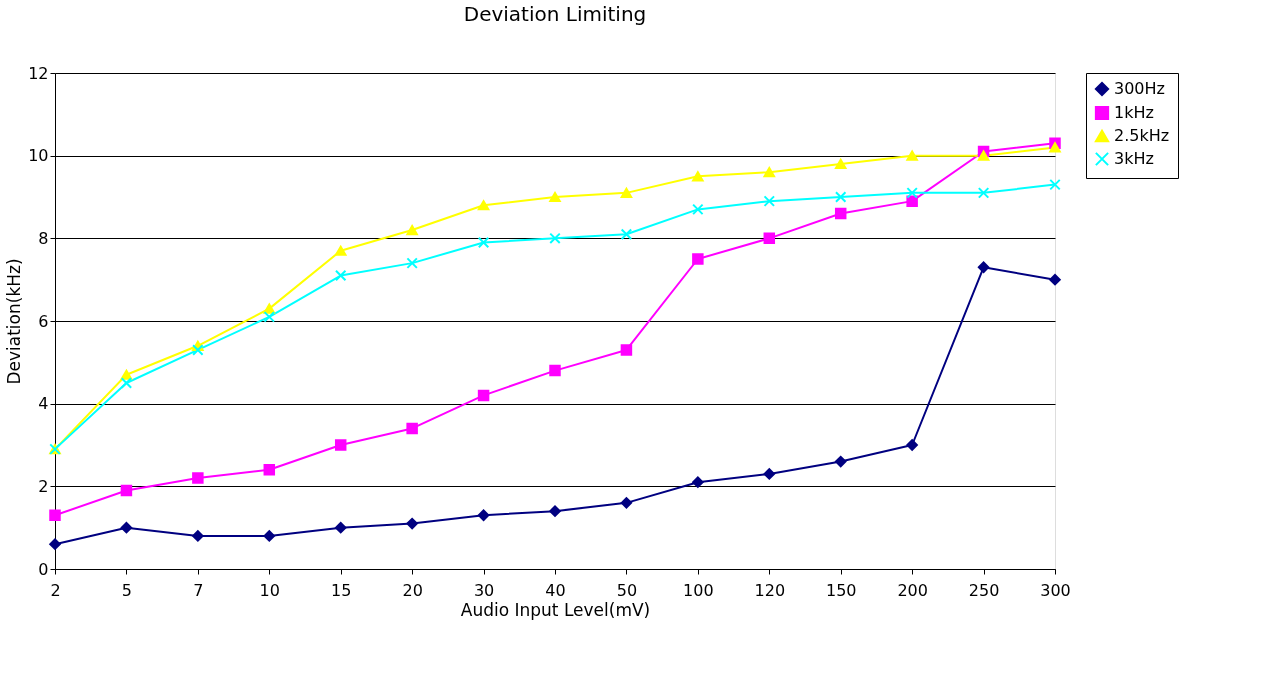  What do you see at coordinates (698, 590) in the screenshot?
I see `x-tick-label: 100` at bounding box center [698, 590].